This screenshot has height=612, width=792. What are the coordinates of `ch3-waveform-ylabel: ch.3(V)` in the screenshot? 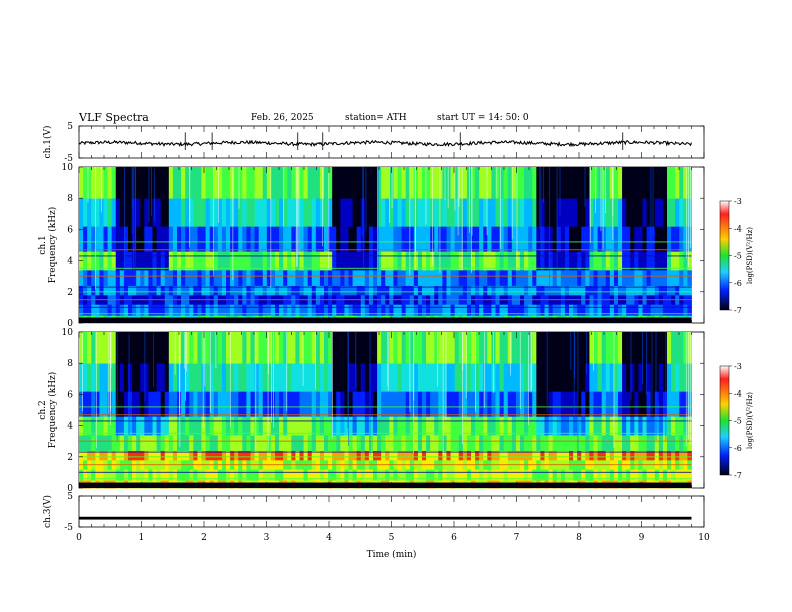 It's located at (47, 511).